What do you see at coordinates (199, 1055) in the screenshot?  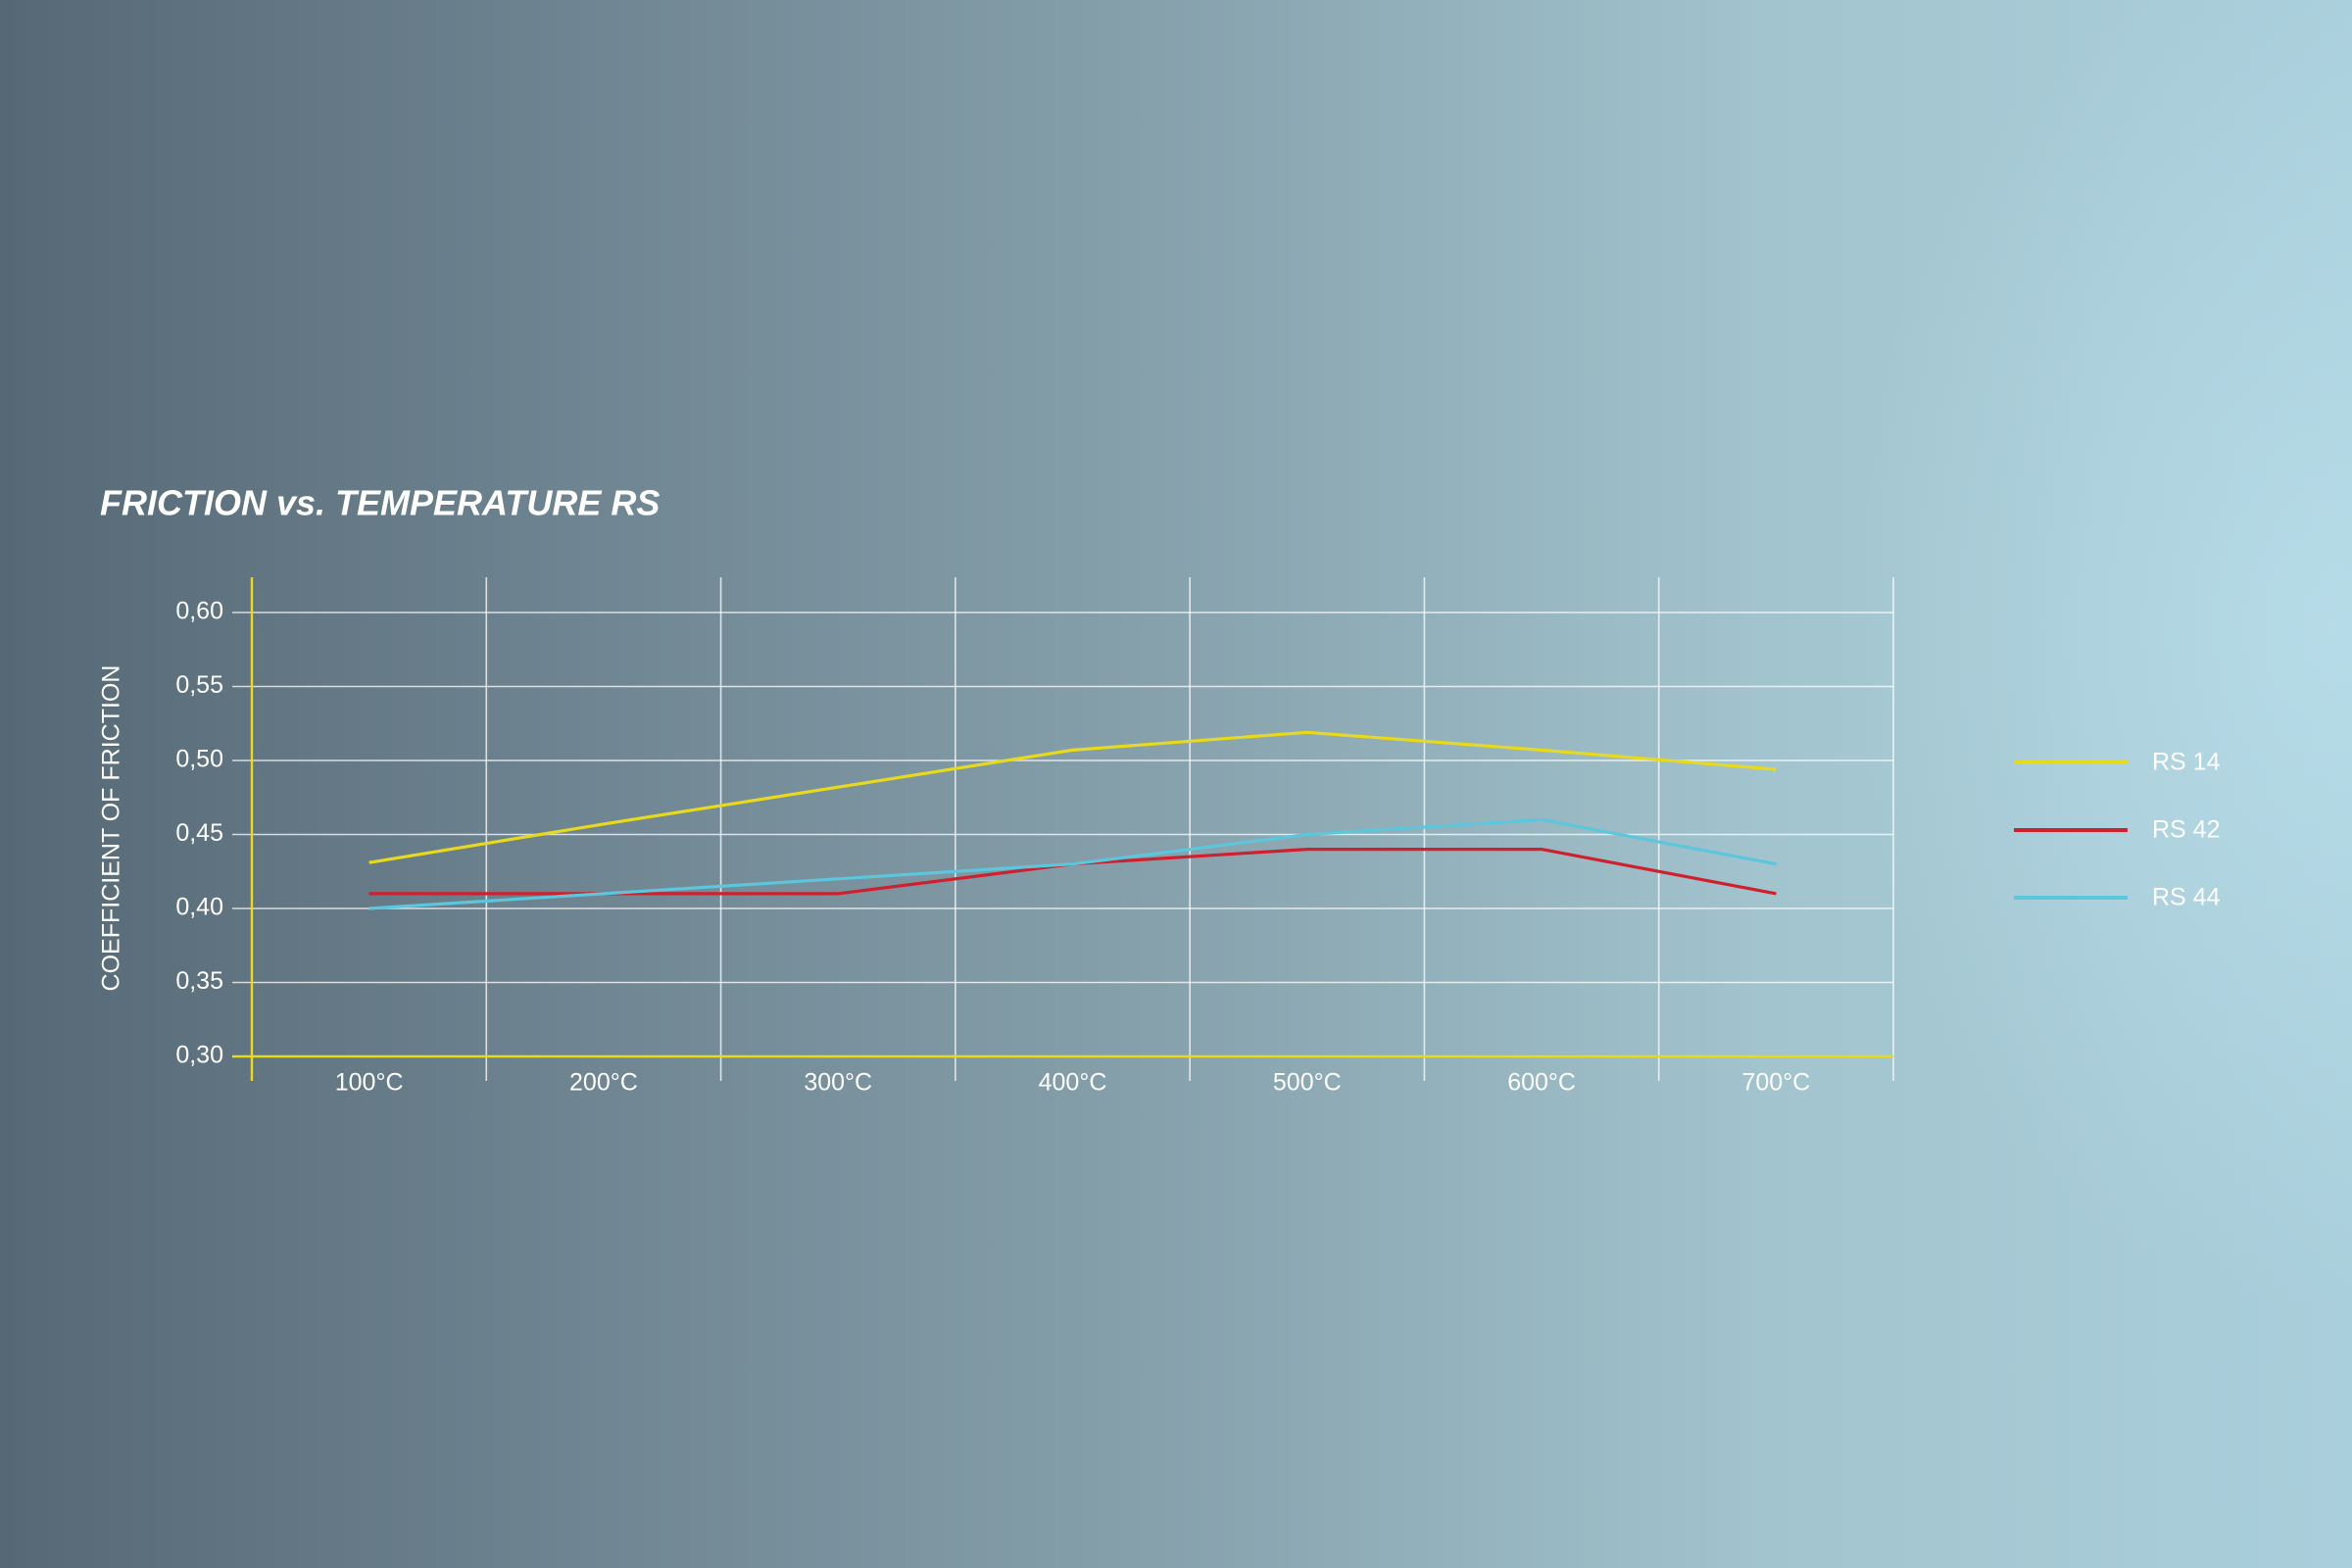 I see `y-tick-label: 0,30` at bounding box center [199, 1055].